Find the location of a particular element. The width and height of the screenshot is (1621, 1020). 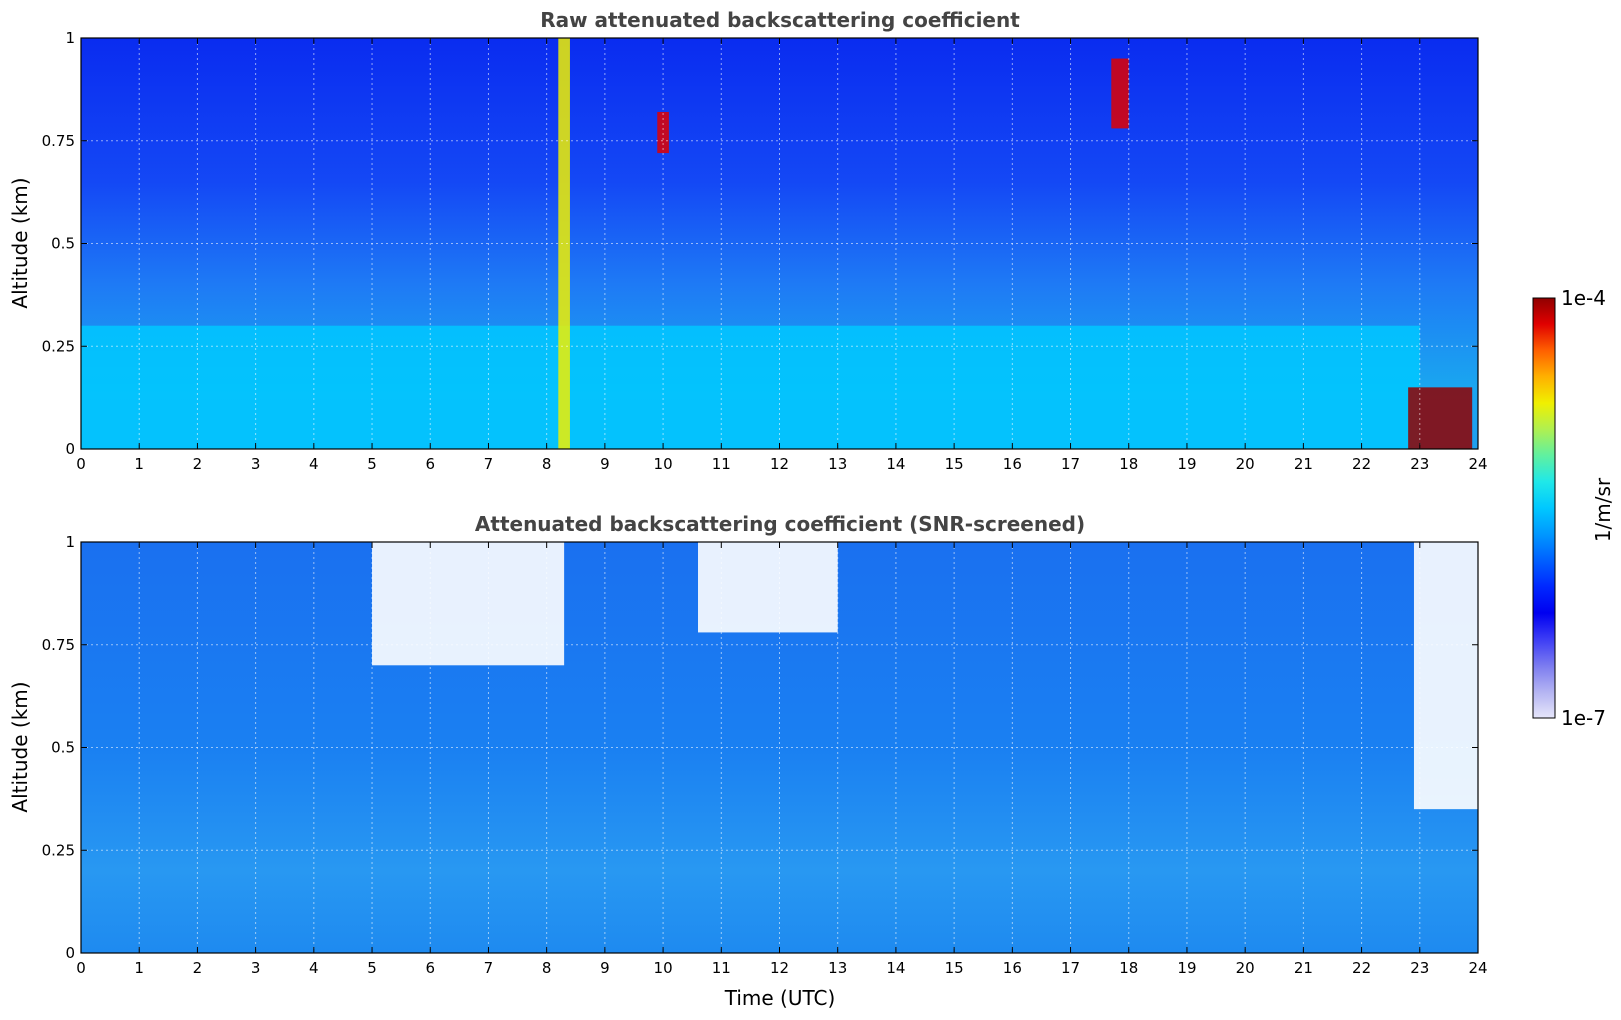

panel2-ylabel: Altitude (km) is located at coordinates (20, 746).